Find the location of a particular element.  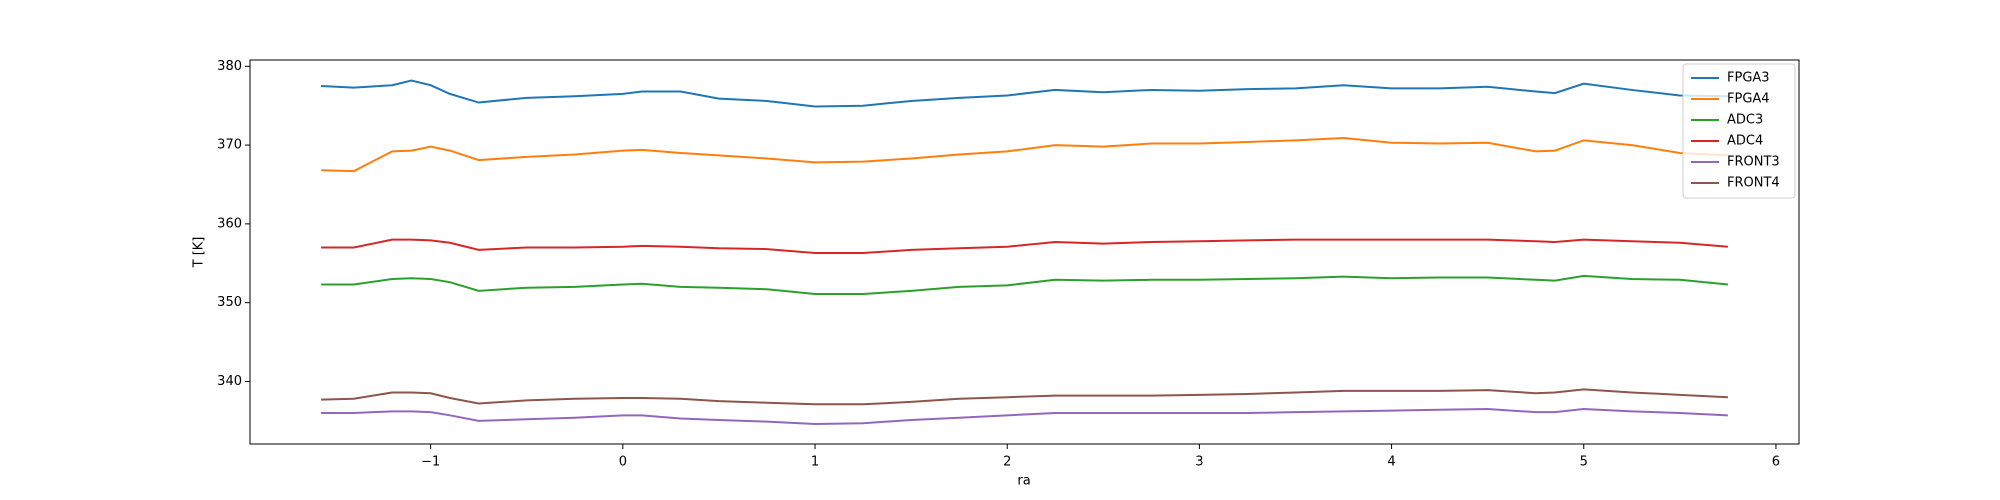

legend-label: FRONT4 is located at coordinates (1753, 183).